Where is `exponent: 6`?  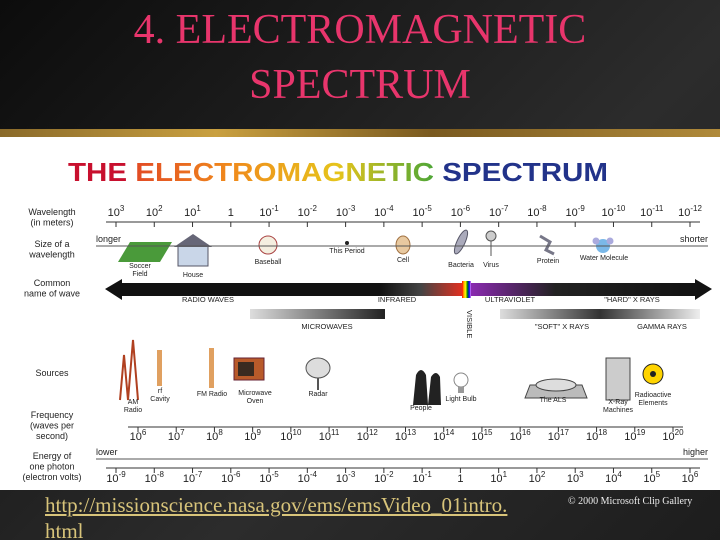
exponent: 6 is located at coordinates (144, 432).